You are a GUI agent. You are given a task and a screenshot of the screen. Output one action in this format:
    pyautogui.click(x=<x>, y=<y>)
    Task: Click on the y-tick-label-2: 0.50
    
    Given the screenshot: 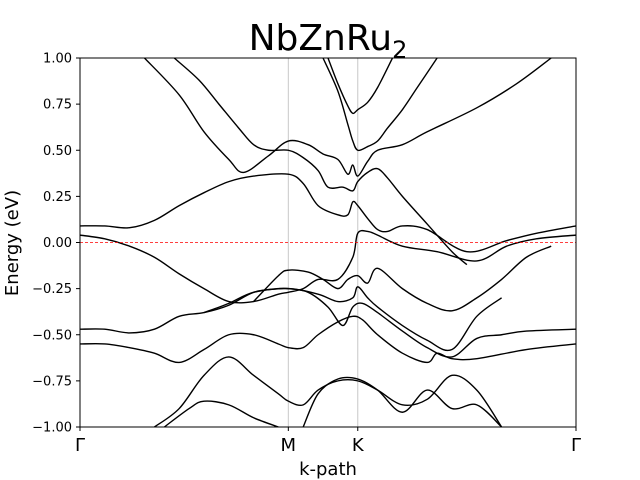 What is the action you would take?
    pyautogui.click(x=57, y=151)
    